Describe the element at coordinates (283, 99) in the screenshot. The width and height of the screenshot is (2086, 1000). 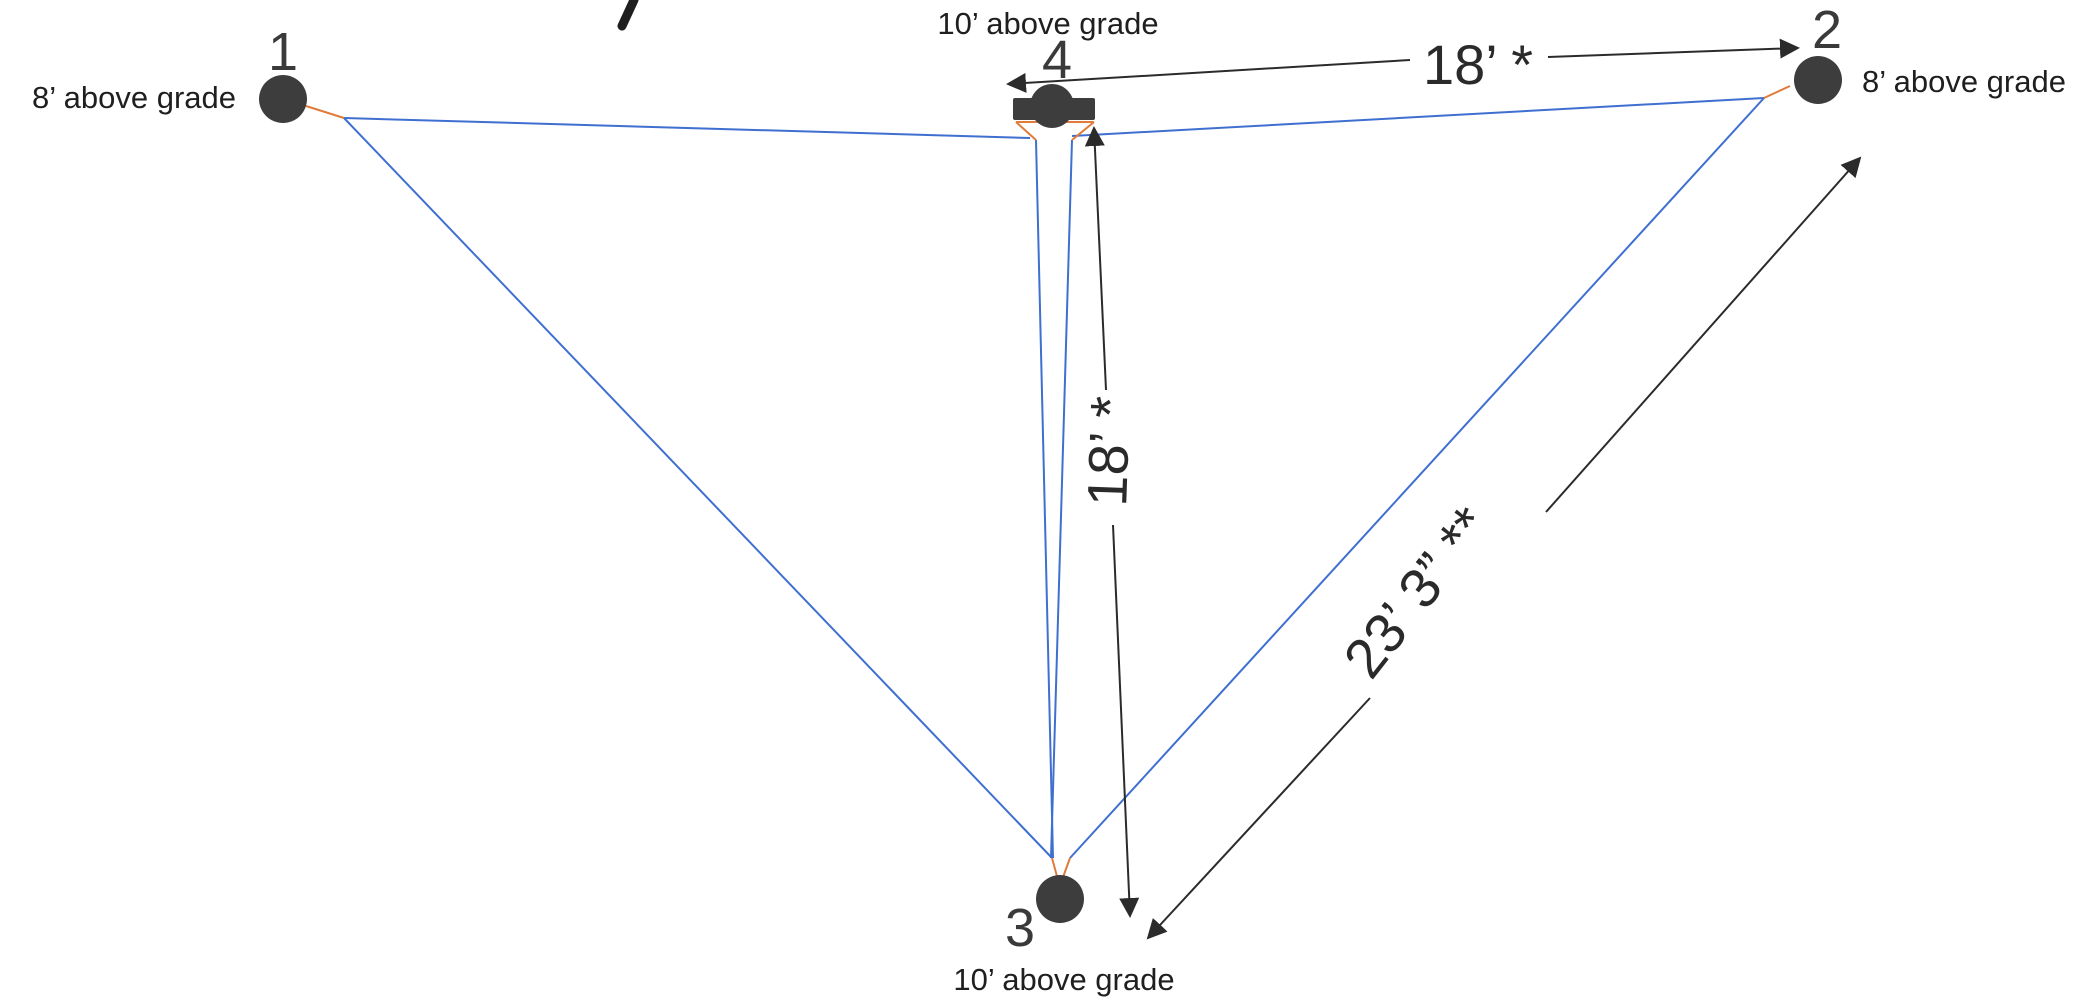
I see `post-1-marker` at that location.